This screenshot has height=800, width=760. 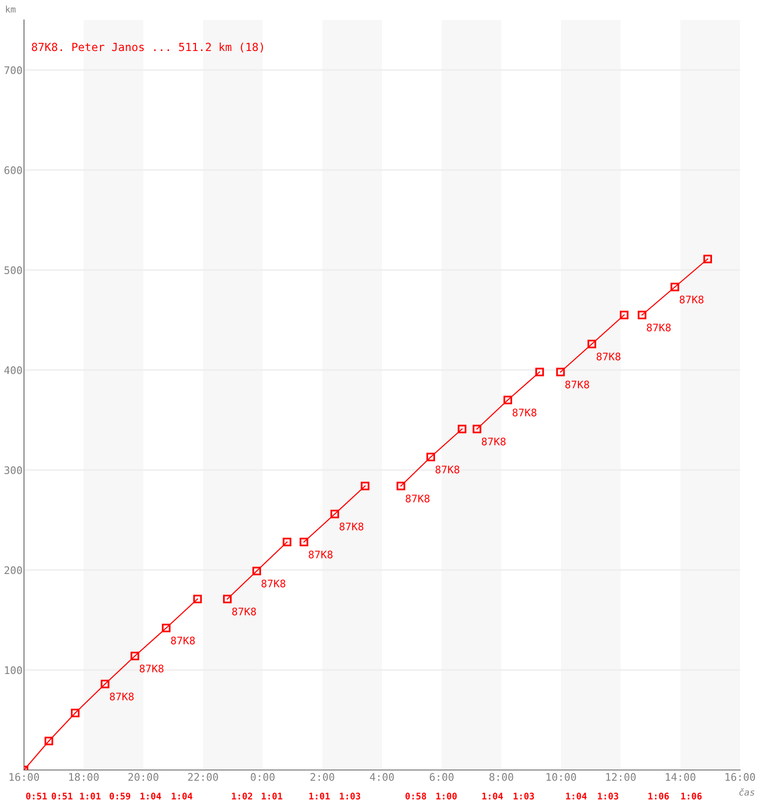 I want to click on text: 87K8. Peter Janos ... 511.2 km (18), so click(x=147, y=47).